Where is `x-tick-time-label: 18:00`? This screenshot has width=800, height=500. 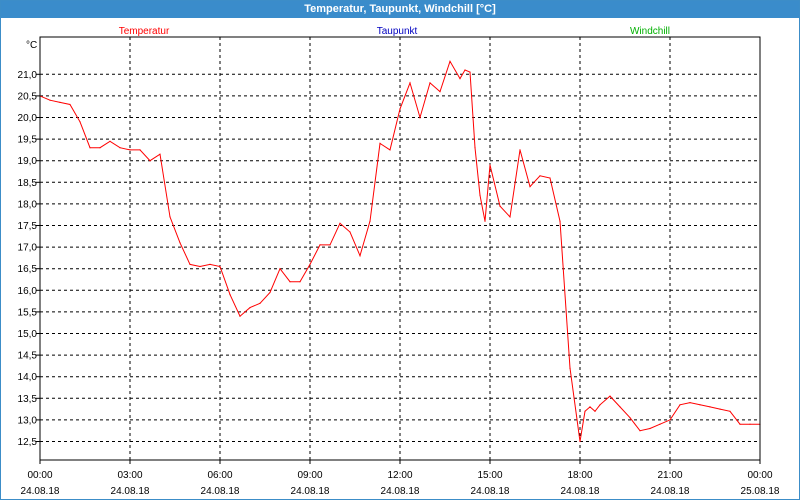
x-tick-time-label: 18:00 is located at coordinates (579, 475).